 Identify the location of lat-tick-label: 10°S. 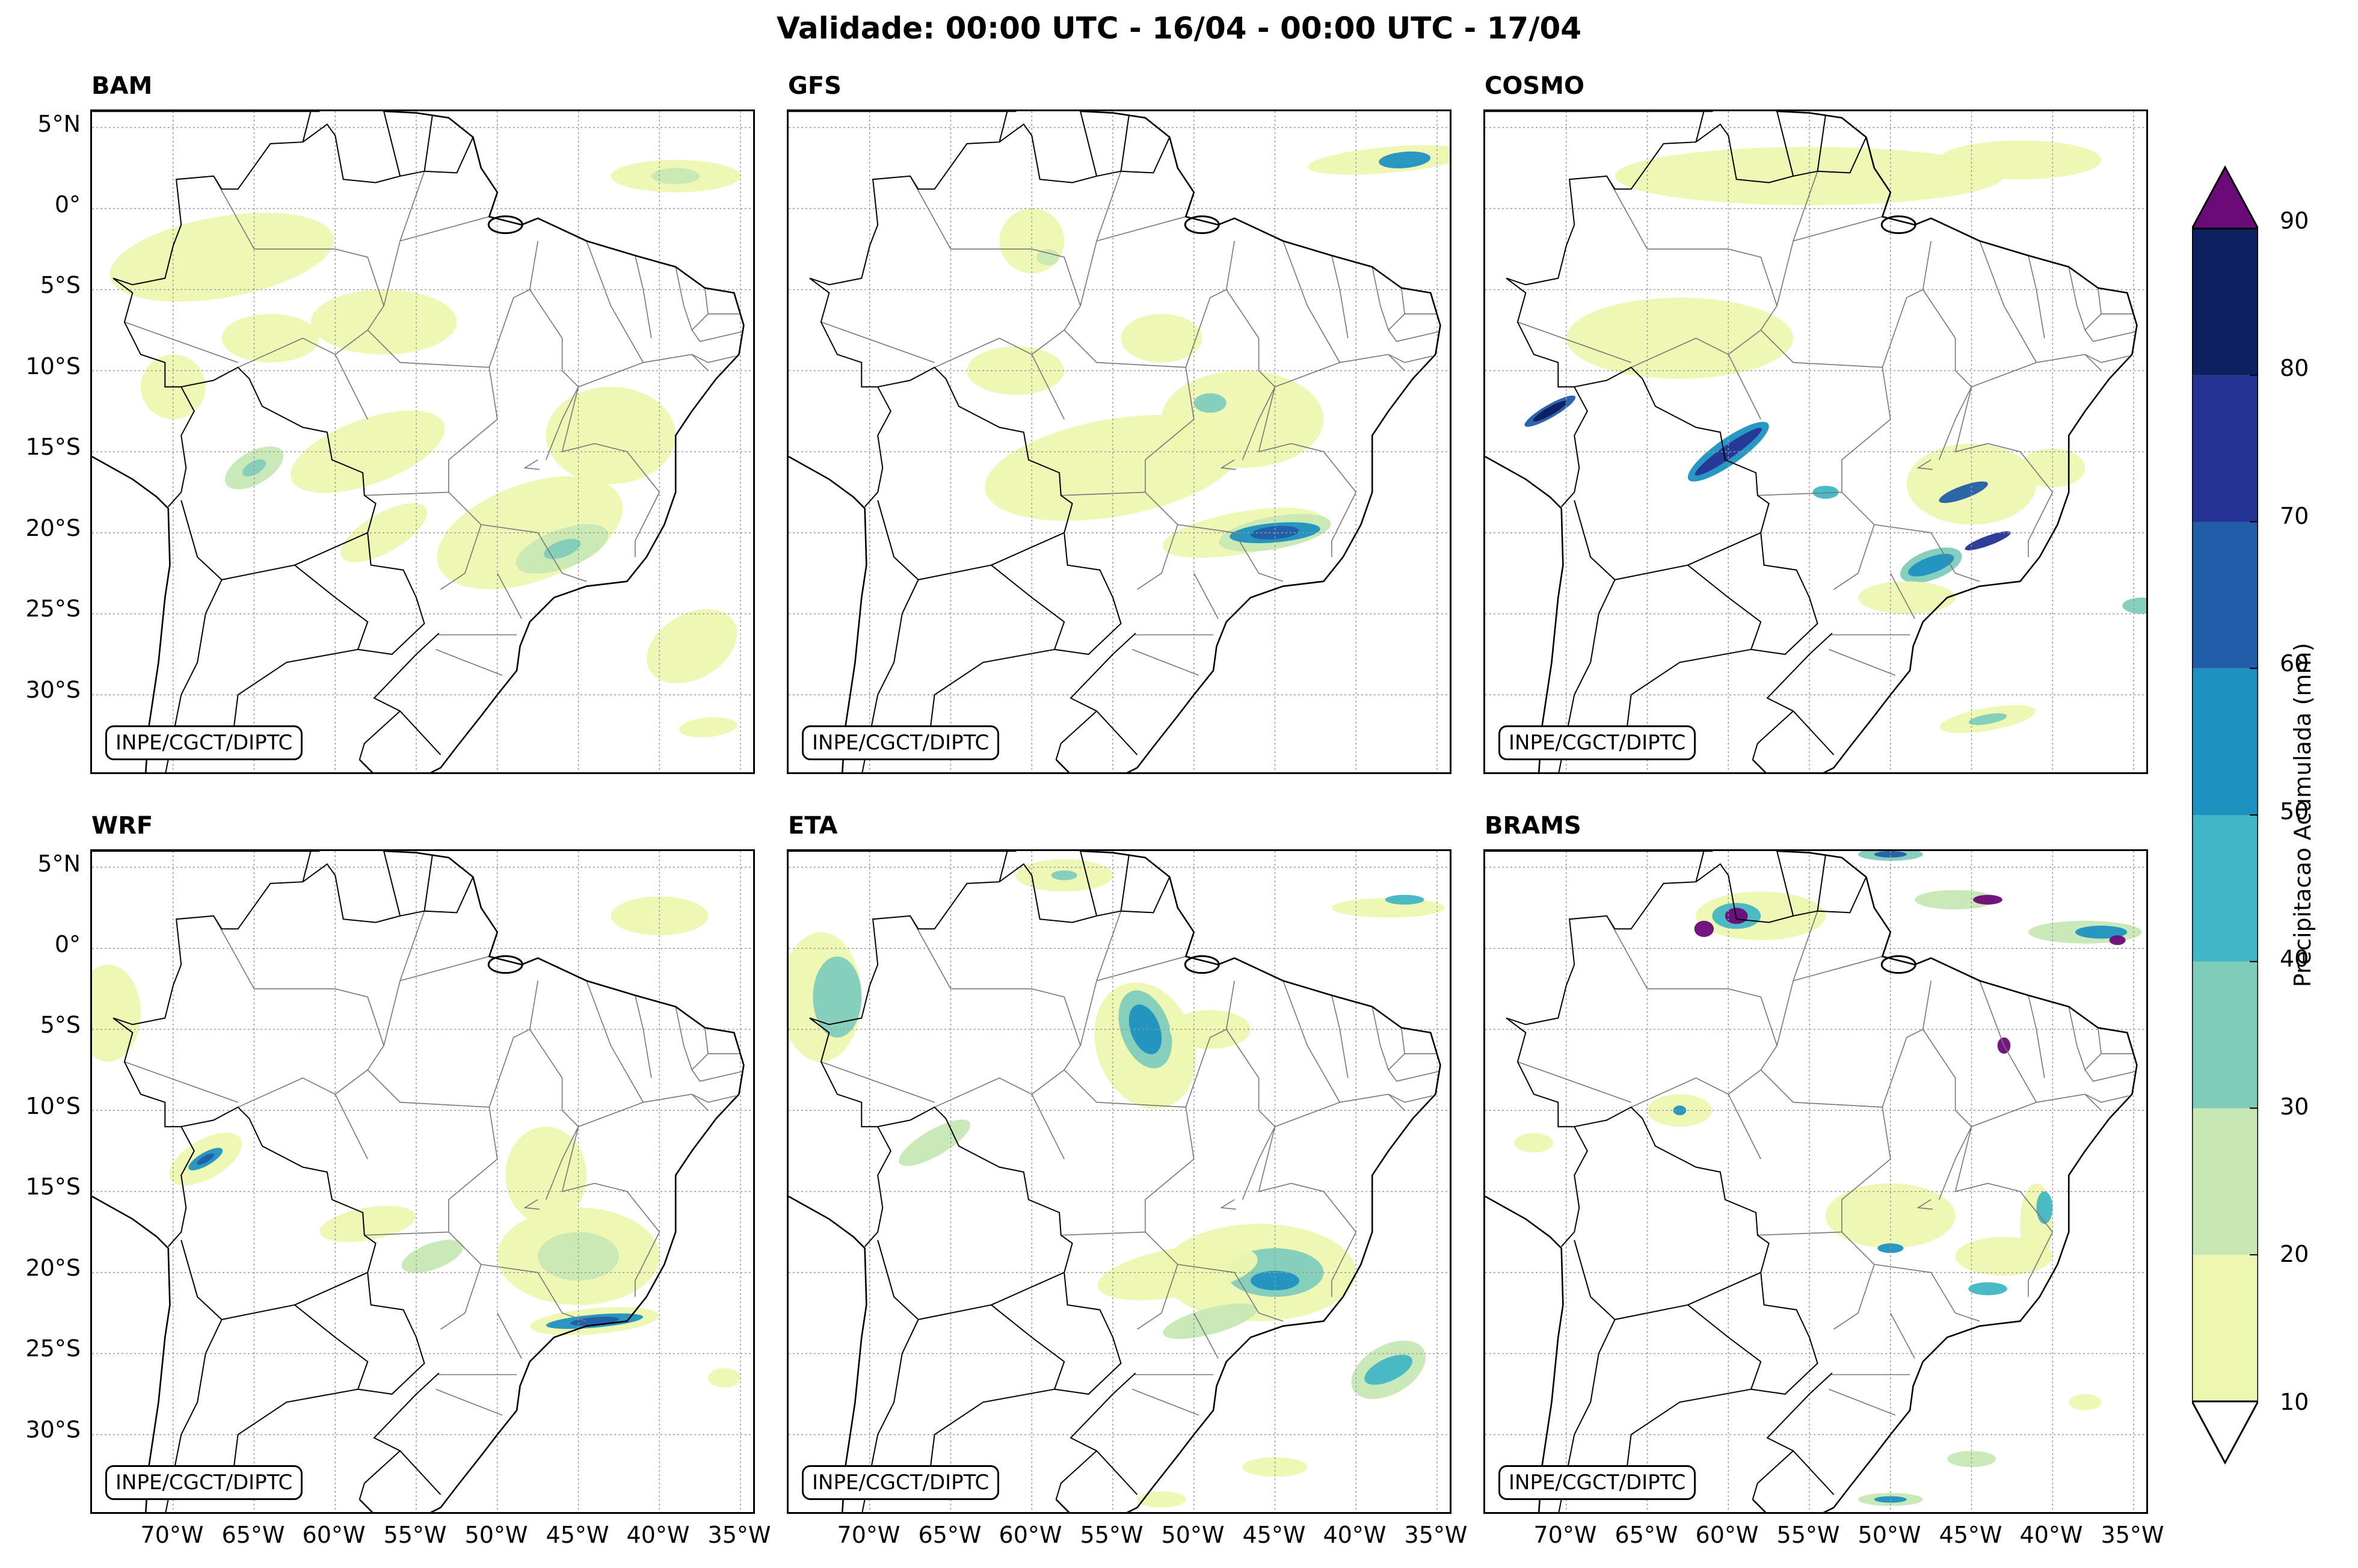
(53, 1106).